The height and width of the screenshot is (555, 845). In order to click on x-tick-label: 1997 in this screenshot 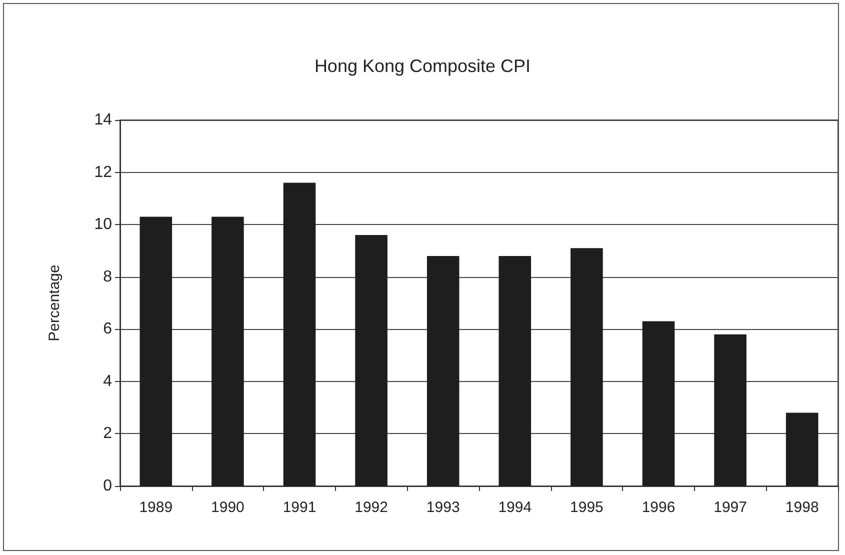, I will do `click(730, 507)`.